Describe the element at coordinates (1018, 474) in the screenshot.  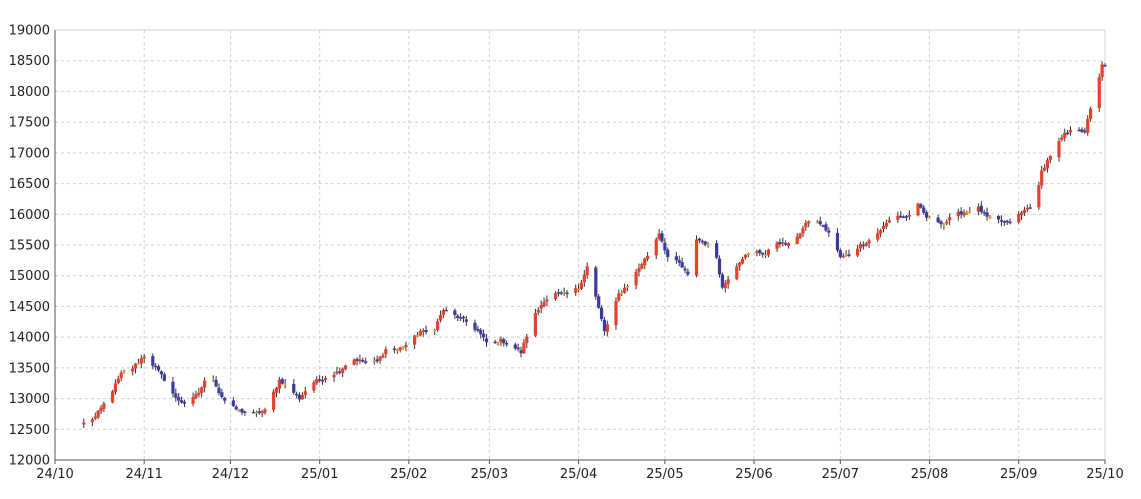
I see `x-tick-label: 25/09` at that location.